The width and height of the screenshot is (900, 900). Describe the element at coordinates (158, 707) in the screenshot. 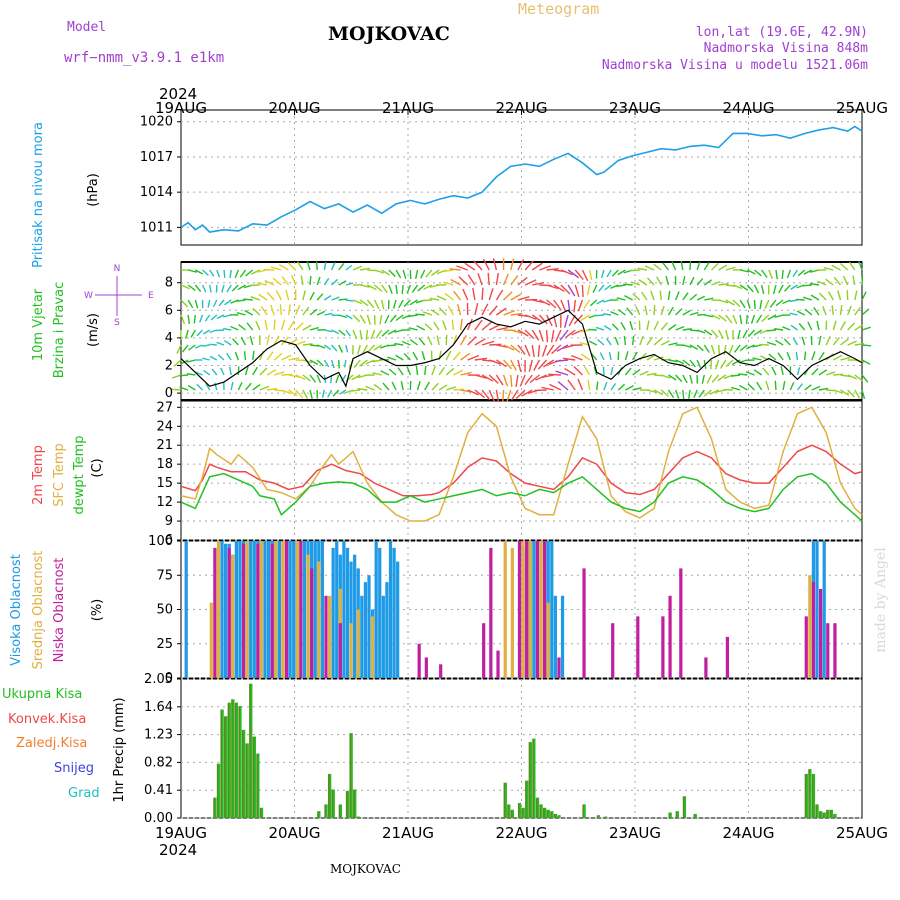

I see `y-tick-label: 1.64` at that location.